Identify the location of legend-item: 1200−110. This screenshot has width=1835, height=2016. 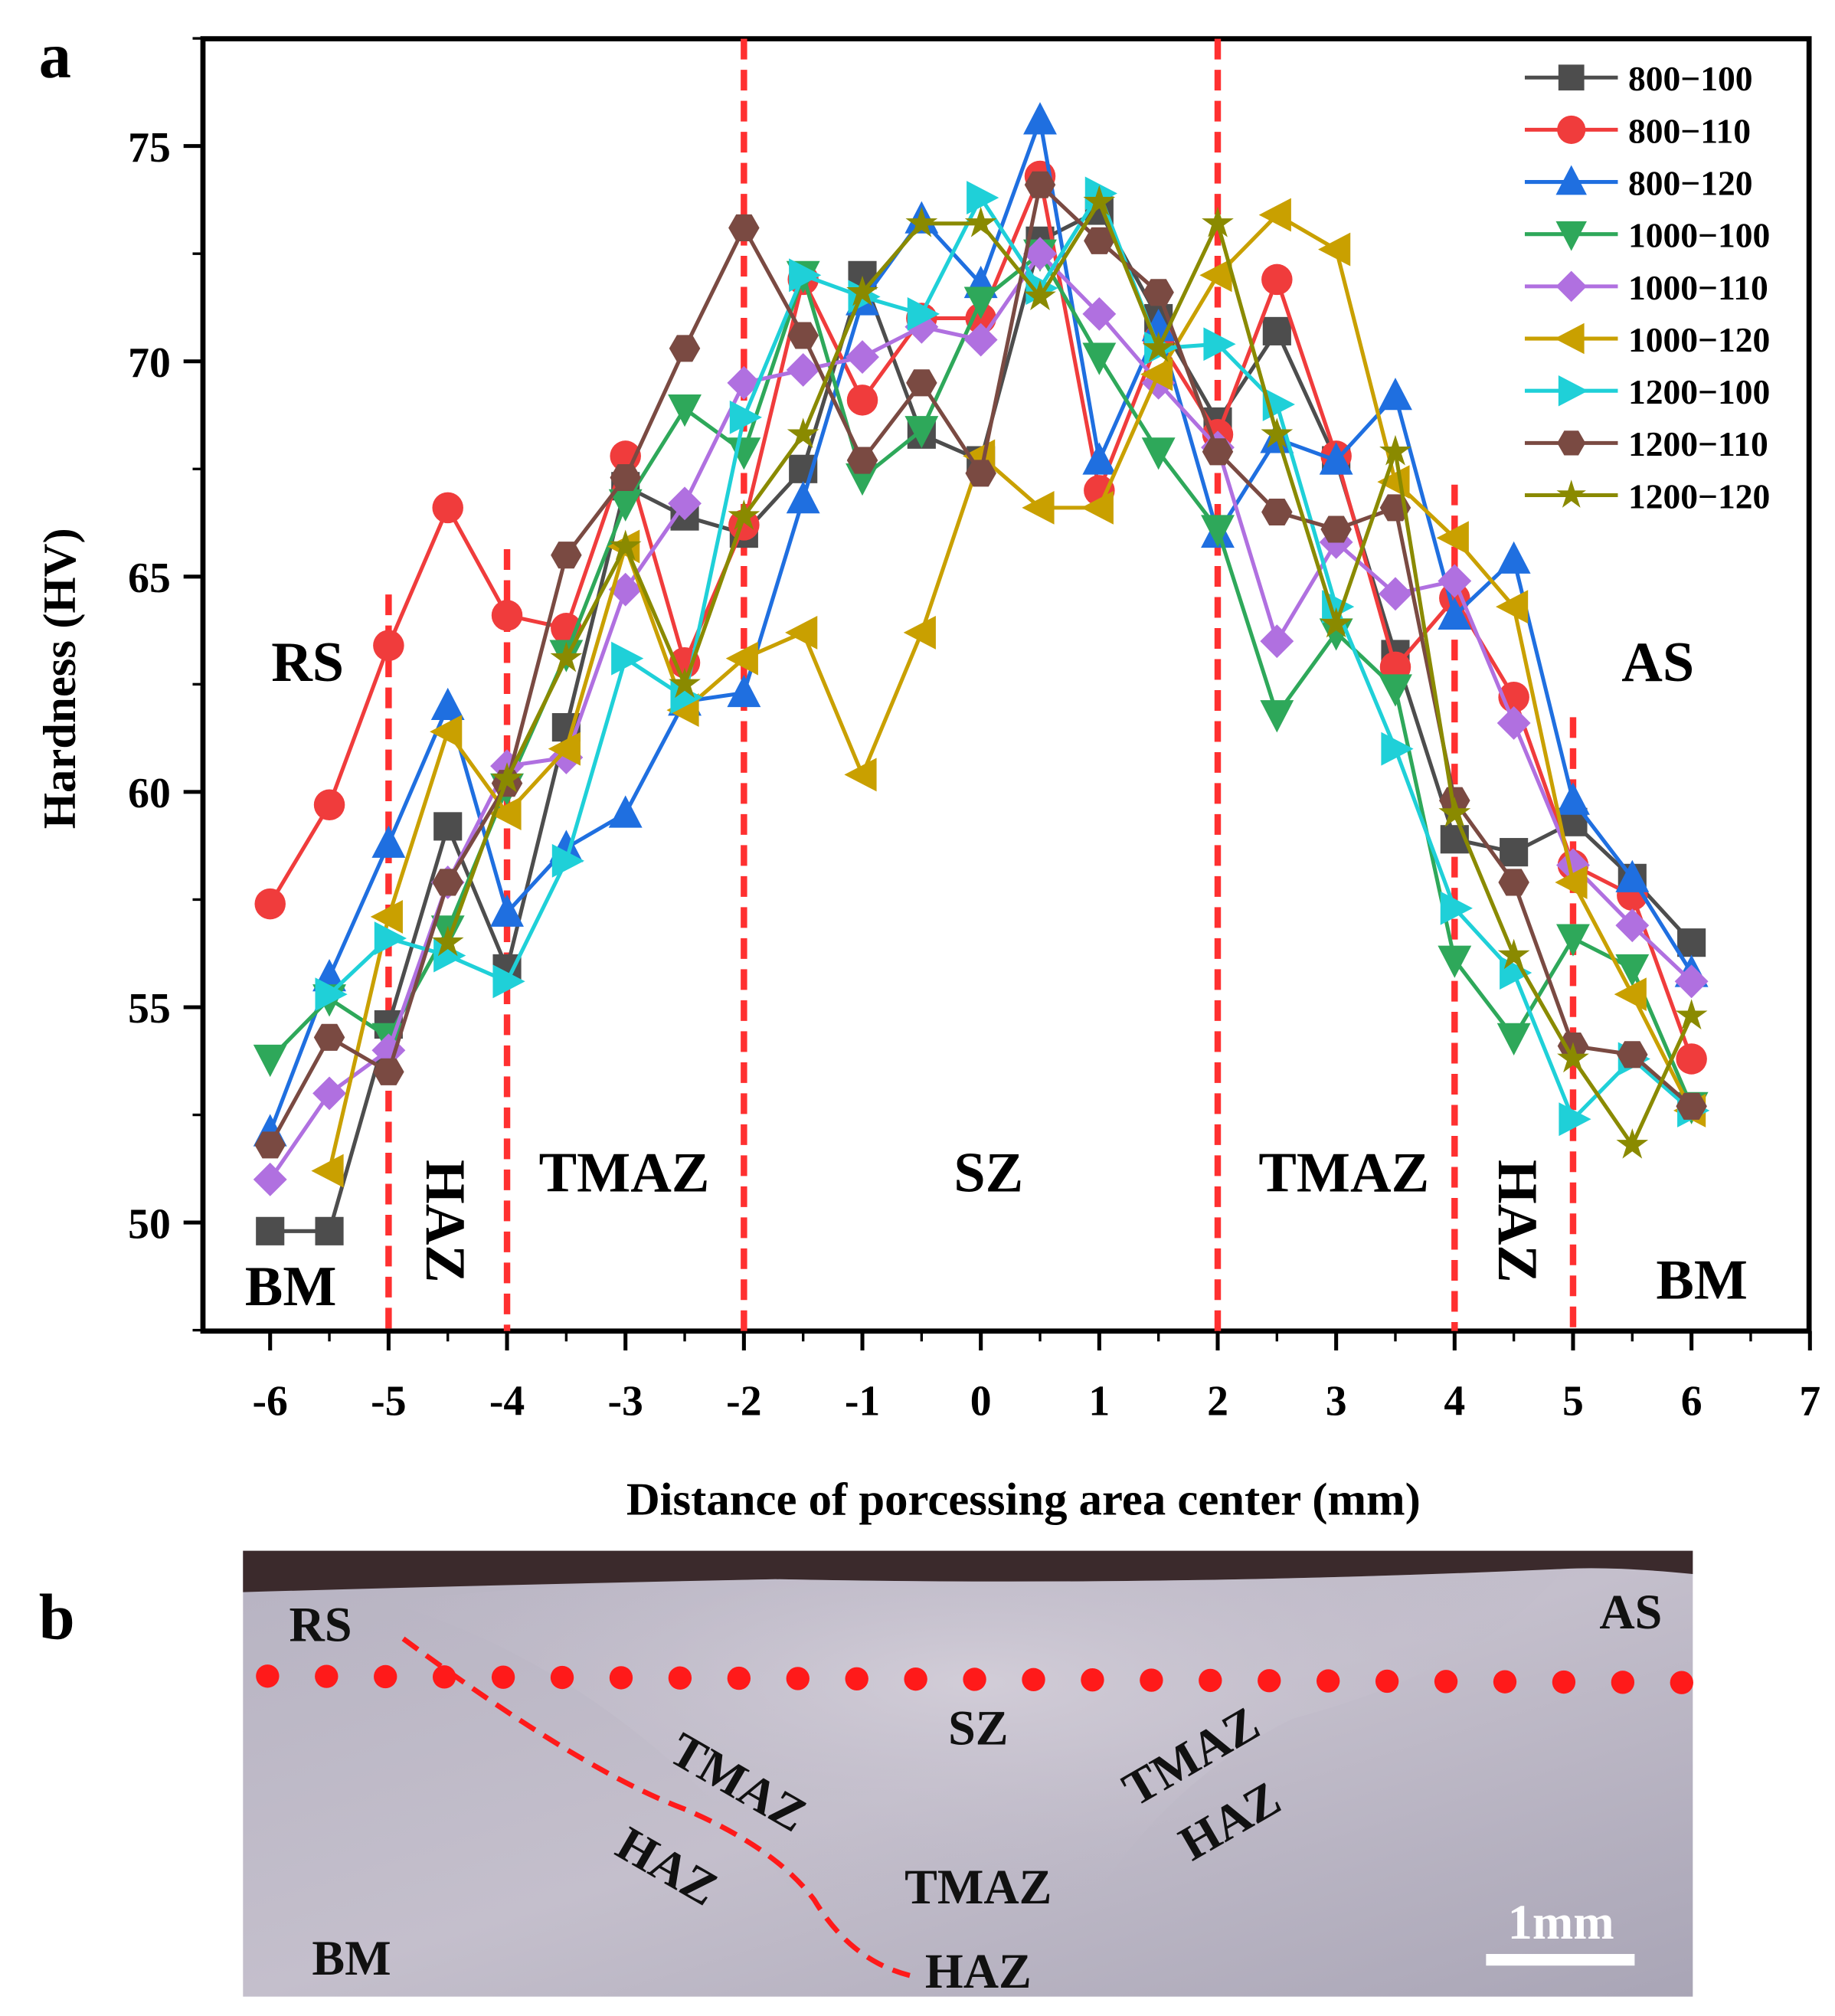
(1646, 443).